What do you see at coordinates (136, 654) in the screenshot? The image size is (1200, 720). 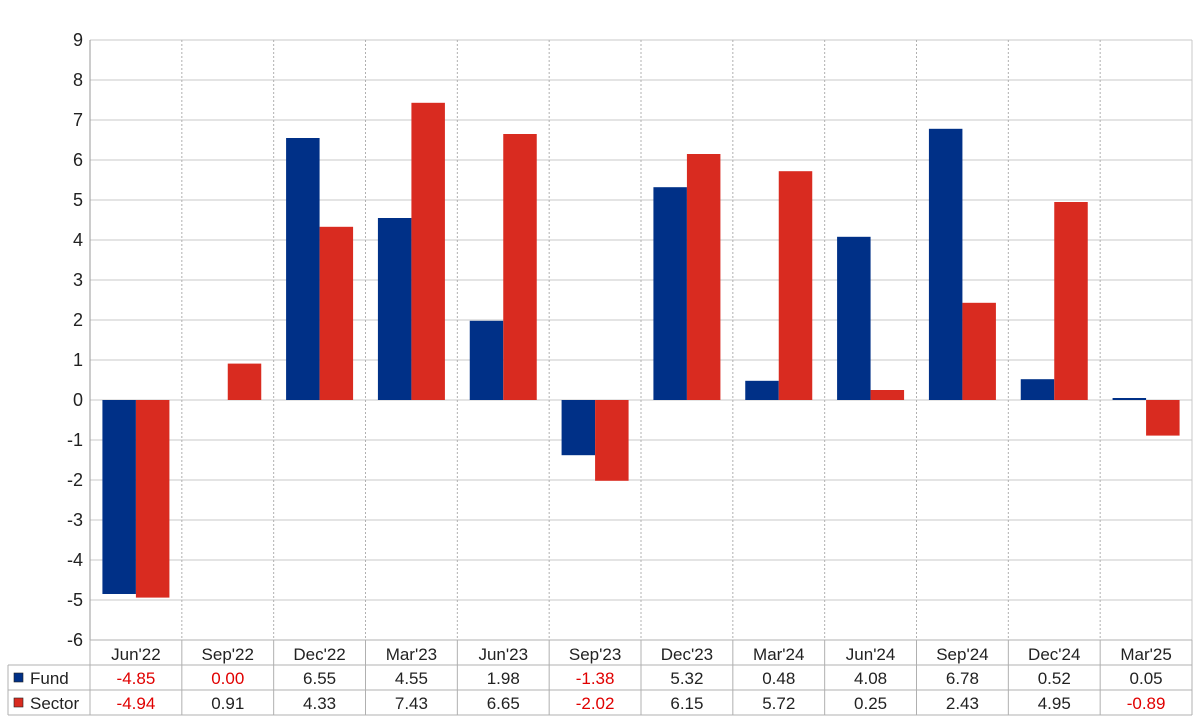 I see `x-tick-label: Jun'22` at bounding box center [136, 654].